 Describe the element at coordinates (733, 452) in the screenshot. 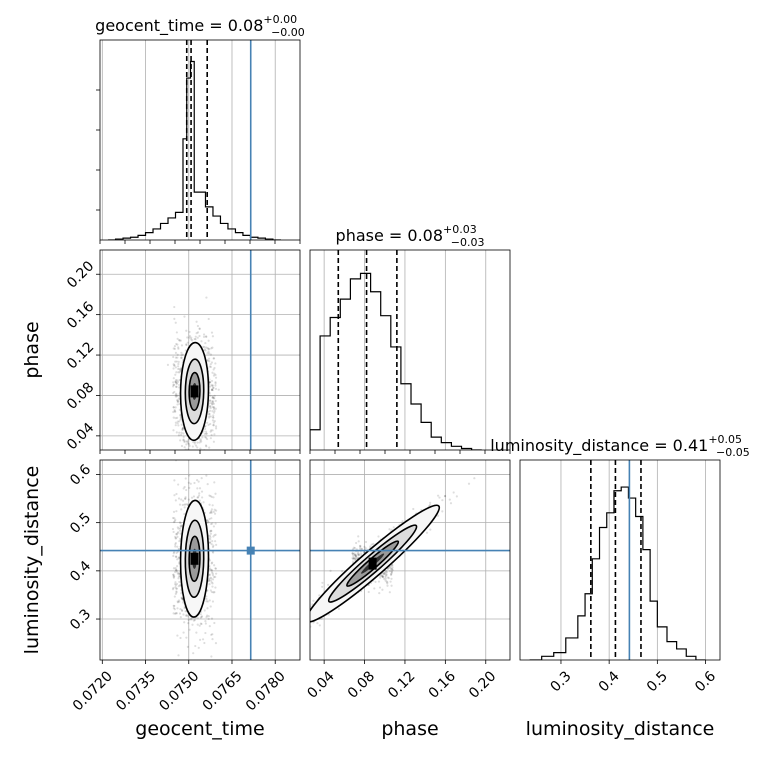

I see `title-minus: −0.05` at that location.